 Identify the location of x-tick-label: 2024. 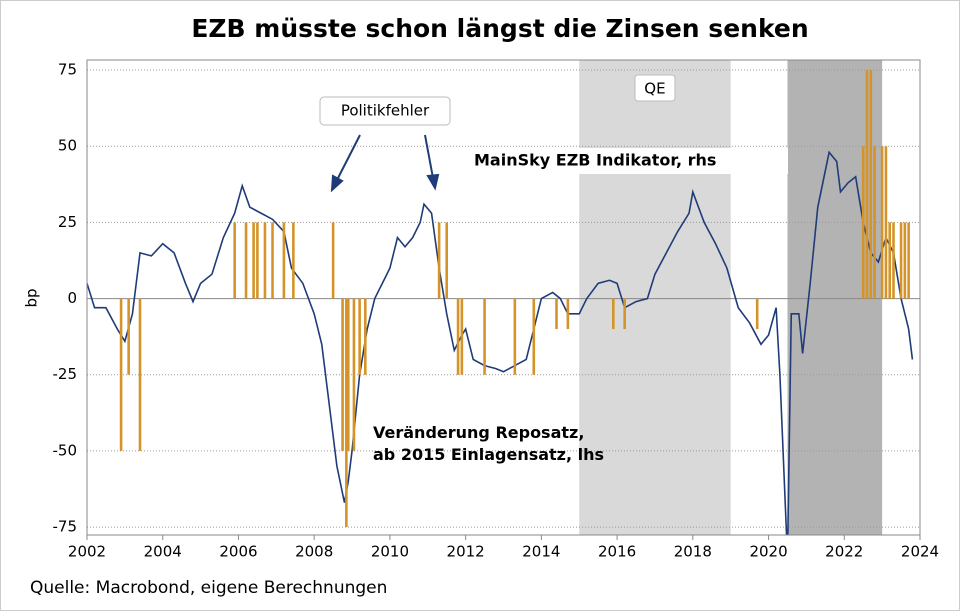
(920, 552).